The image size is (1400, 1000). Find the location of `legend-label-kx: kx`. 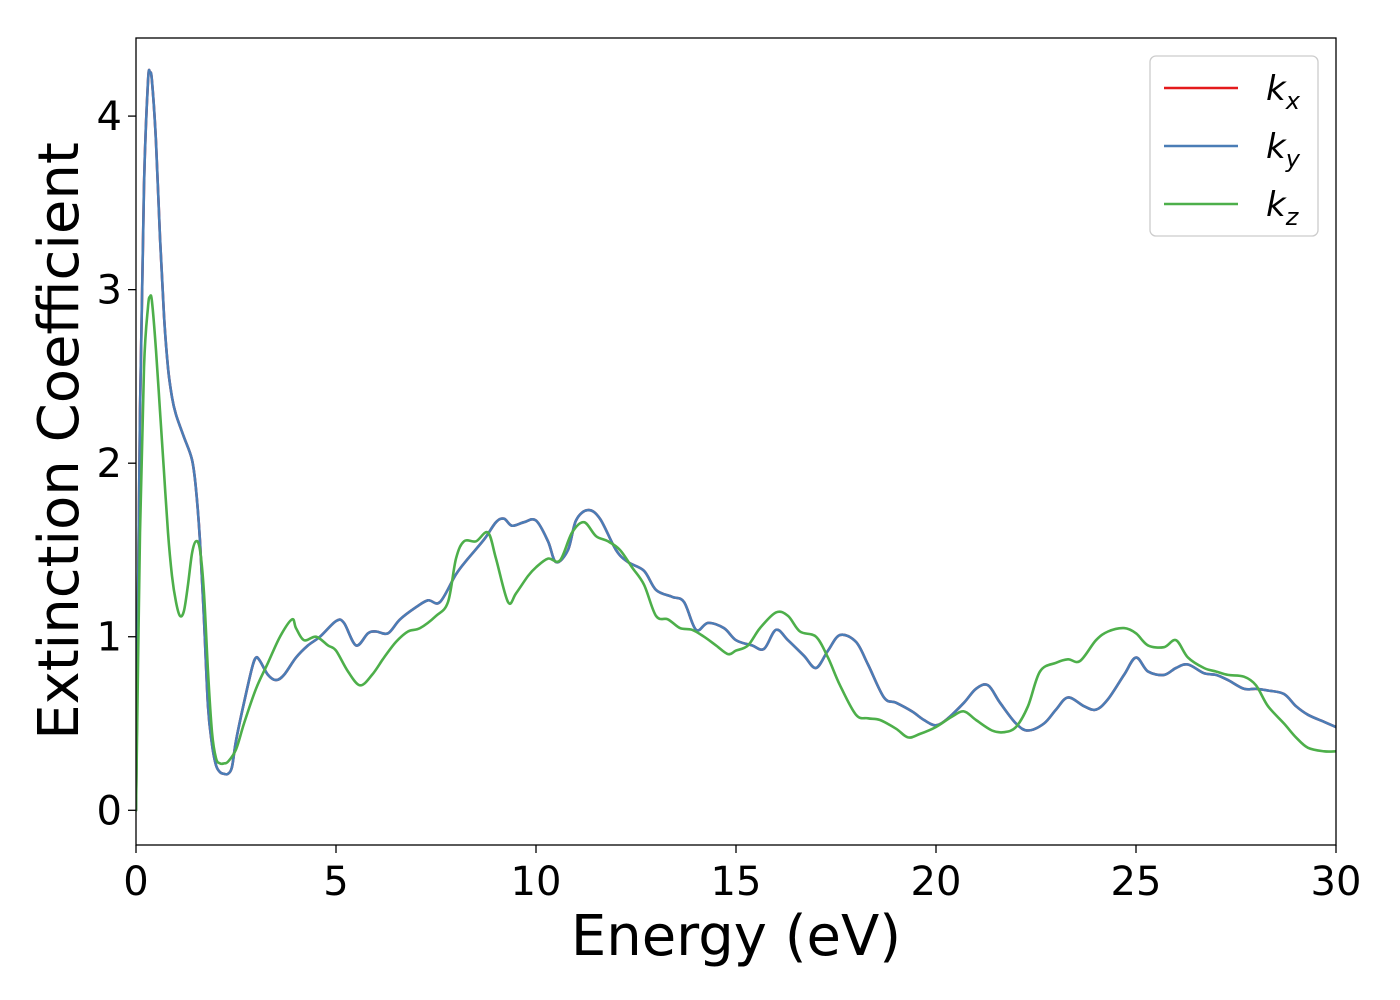

legend-label-kx: kx is located at coordinates (1283, 92).